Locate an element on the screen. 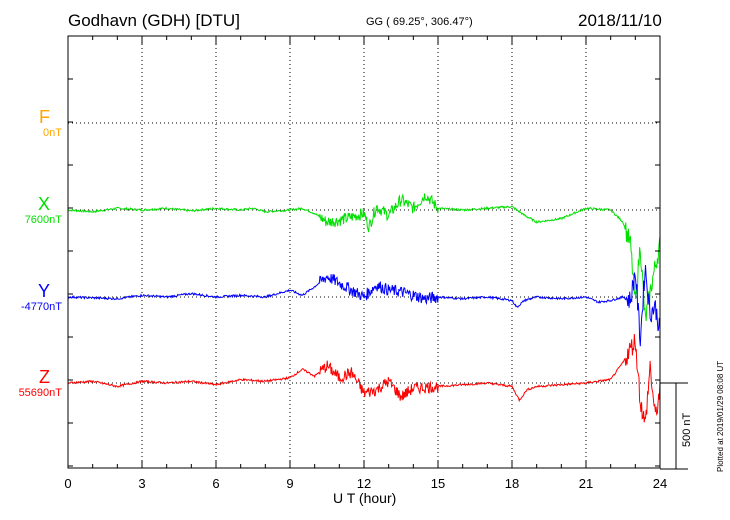  station-title: Godhavn (GDH) [DTU] is located at coordinates (154, 20).